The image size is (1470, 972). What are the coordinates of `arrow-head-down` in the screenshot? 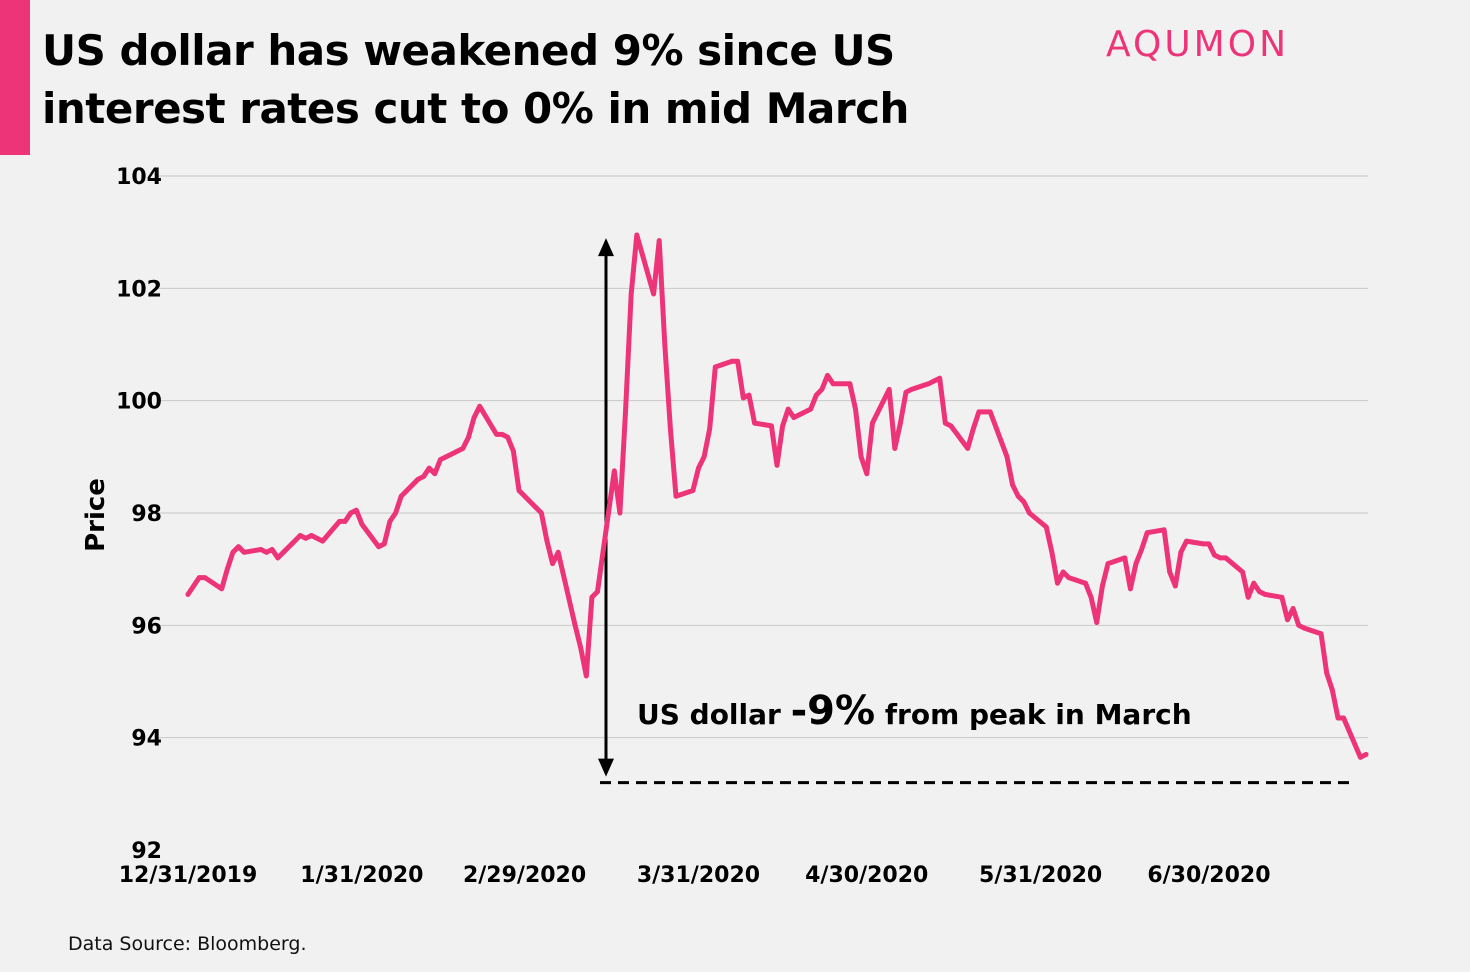 It's located at (606, 767).